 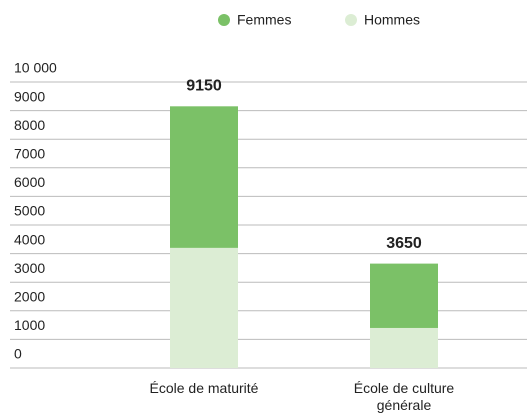 What do you see at coordinates (35, 68) in the screenshot?
I see `y-tick-label: 10 000` at bounding box center [35, 68].